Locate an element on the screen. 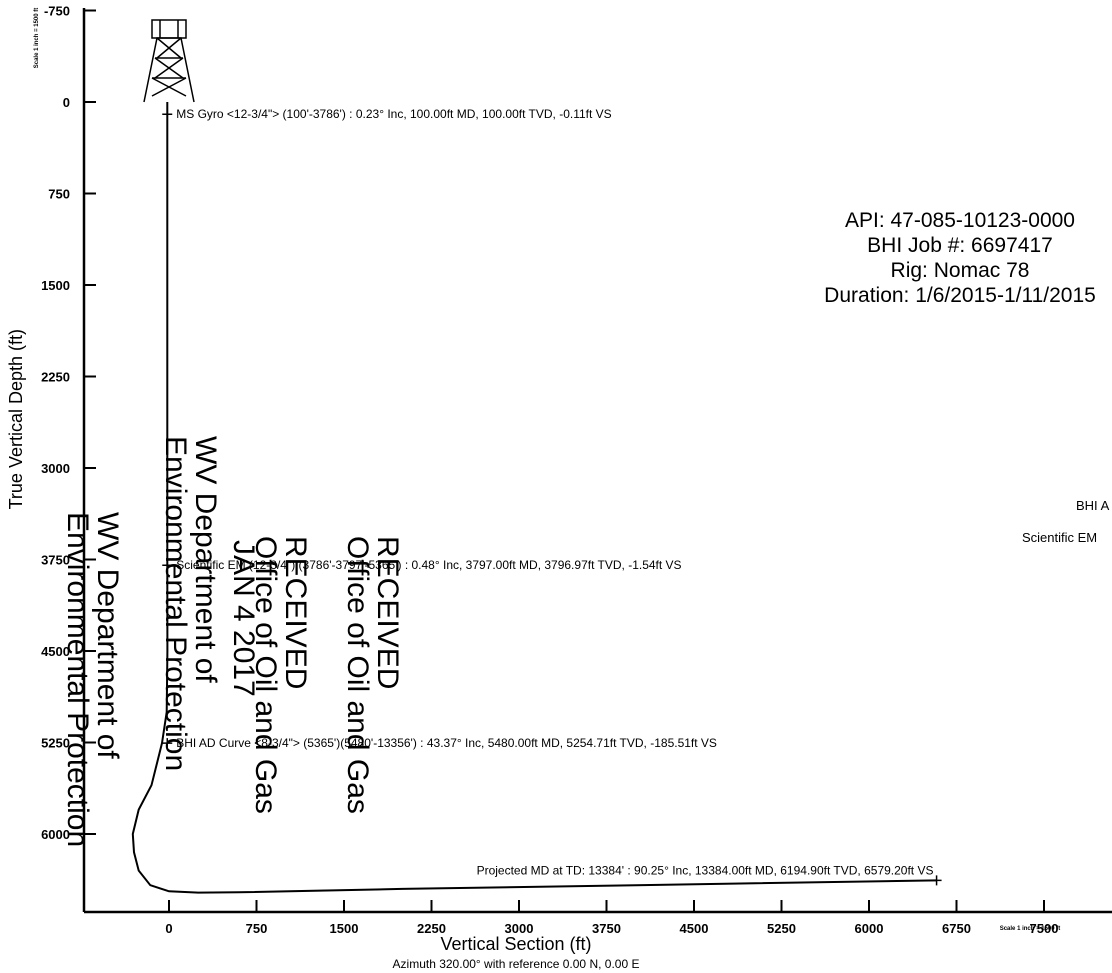 This screenshot has height=973, width=1112. y-tick-label-6: 3750 is located at coordinates (55, 560).